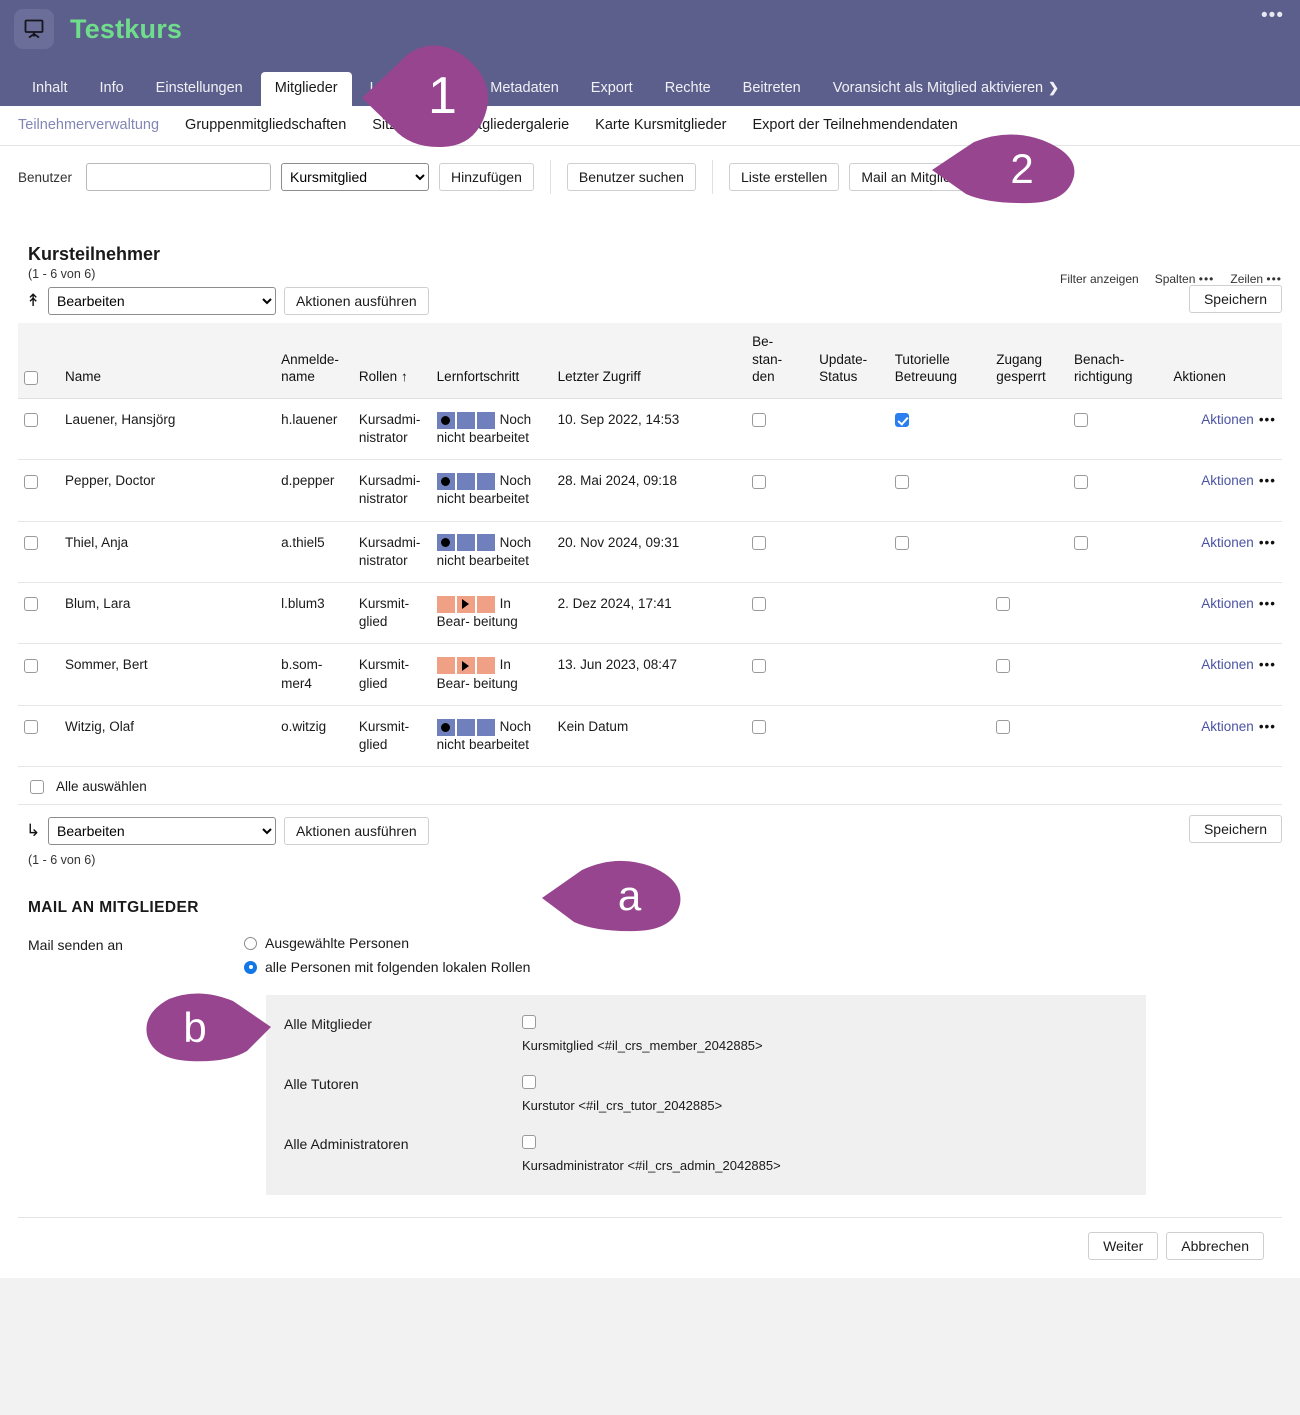 The image size is (1300, 1415). What do you see at coordinates (167, 361) in the screenshot?
I see `header-name: Name` at bounding box center [167, 361].